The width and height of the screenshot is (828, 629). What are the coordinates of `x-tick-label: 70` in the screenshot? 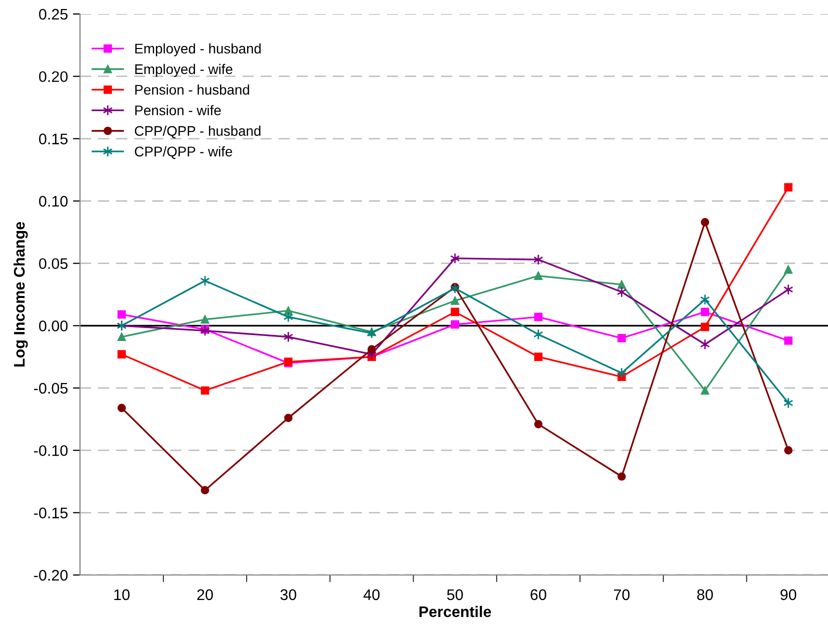 It's located at (622, 594).